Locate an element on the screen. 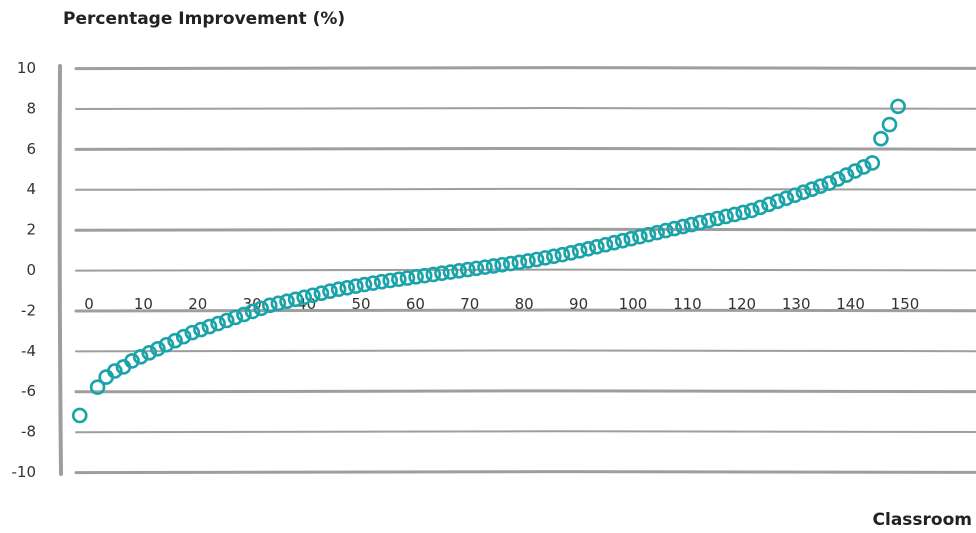  y-tick-label: 0 is located at coordinates (31, 270).